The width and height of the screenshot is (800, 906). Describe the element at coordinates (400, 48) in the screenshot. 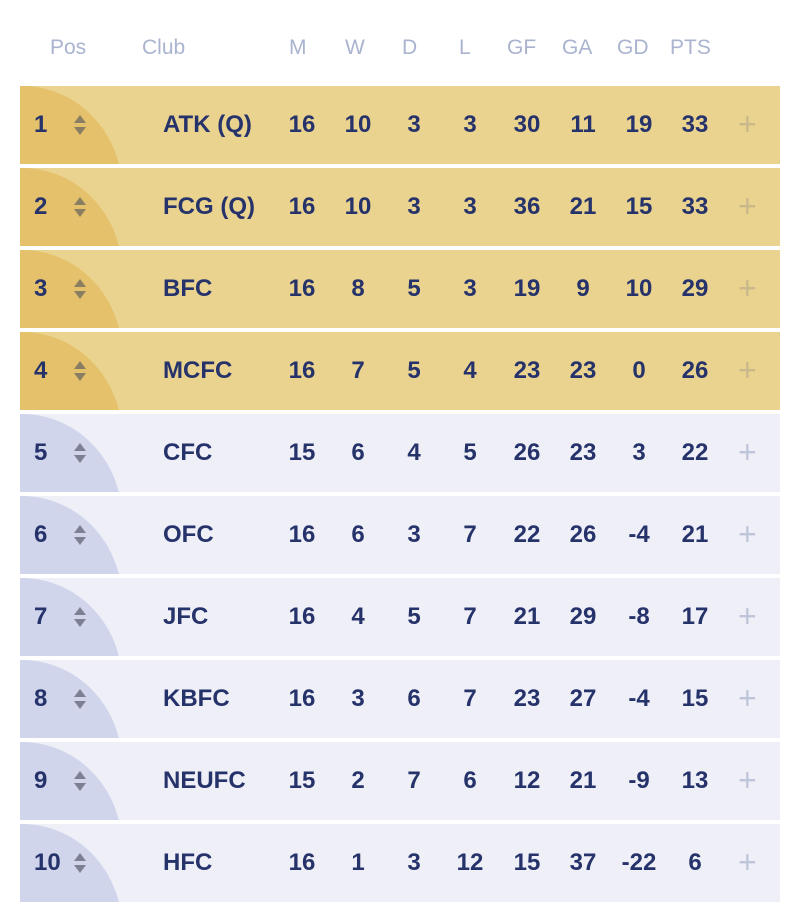

I see `table-header: Pos Club M W D L GF GA GD PTS` at that location.